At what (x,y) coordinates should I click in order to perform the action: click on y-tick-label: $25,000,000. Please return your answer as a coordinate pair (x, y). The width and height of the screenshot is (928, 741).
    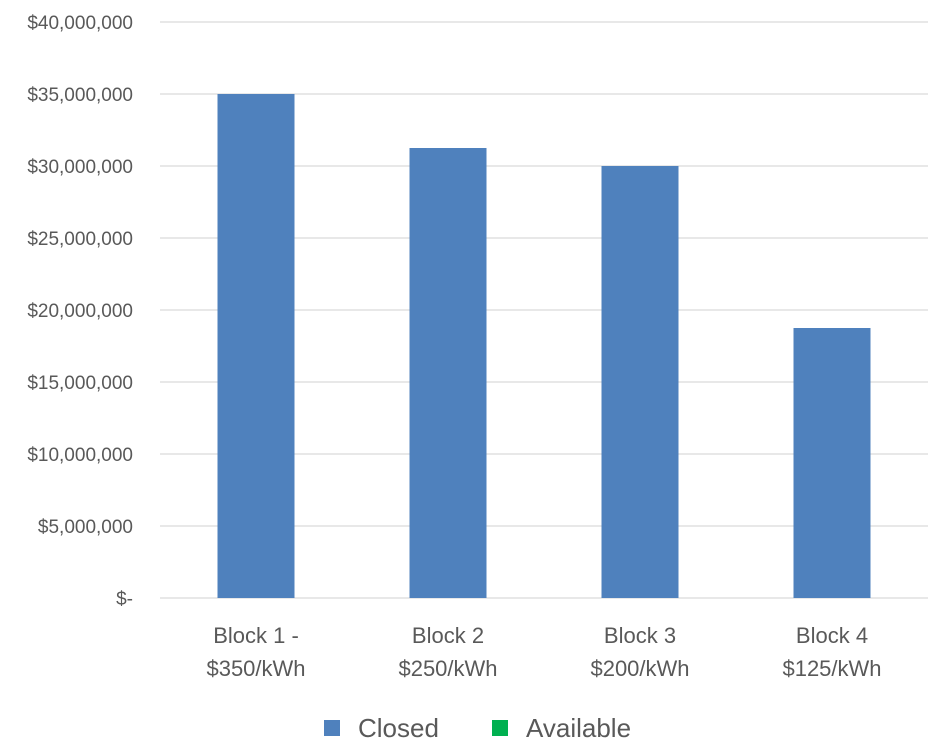
    Looking at the image, I should click on (80, 239).